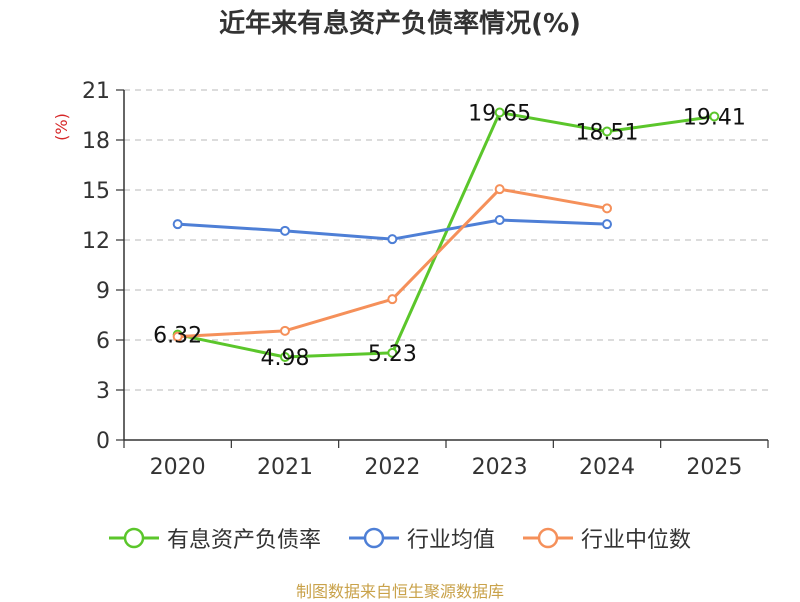 The image size is (800, 602). What do you see at coordinates (607, 467) in the screenshot?
I see `x-tick-label: 2024` at bounding box center [607, 467].